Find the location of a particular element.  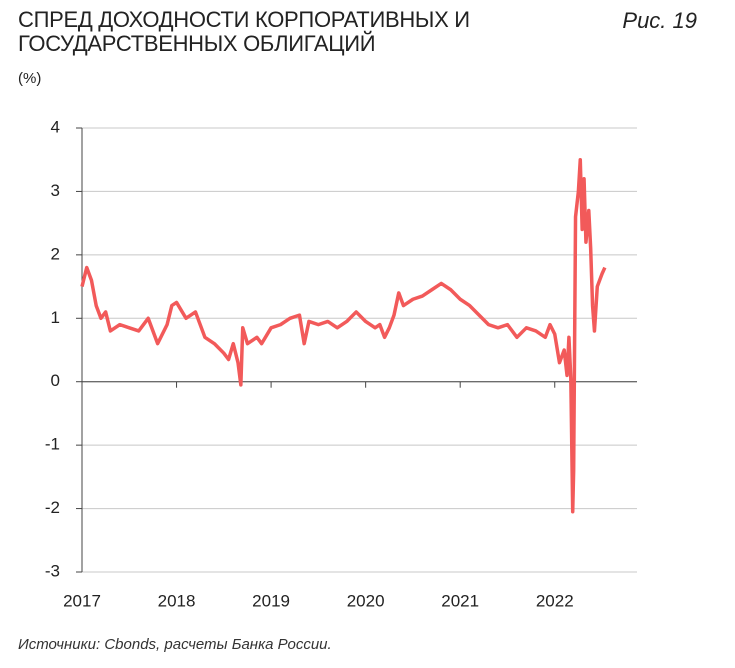

y-axis-label: (%) is located at coordinates (30, 78).